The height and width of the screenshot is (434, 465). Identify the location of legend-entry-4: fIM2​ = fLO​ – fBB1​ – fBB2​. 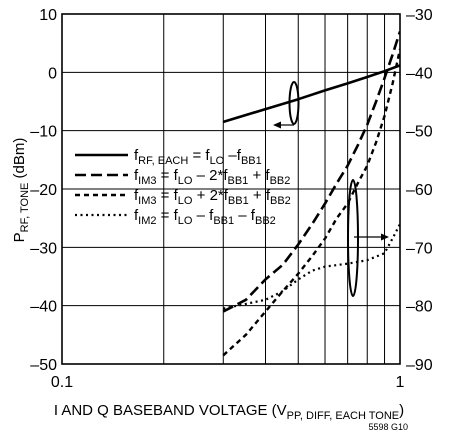
(205, 217).